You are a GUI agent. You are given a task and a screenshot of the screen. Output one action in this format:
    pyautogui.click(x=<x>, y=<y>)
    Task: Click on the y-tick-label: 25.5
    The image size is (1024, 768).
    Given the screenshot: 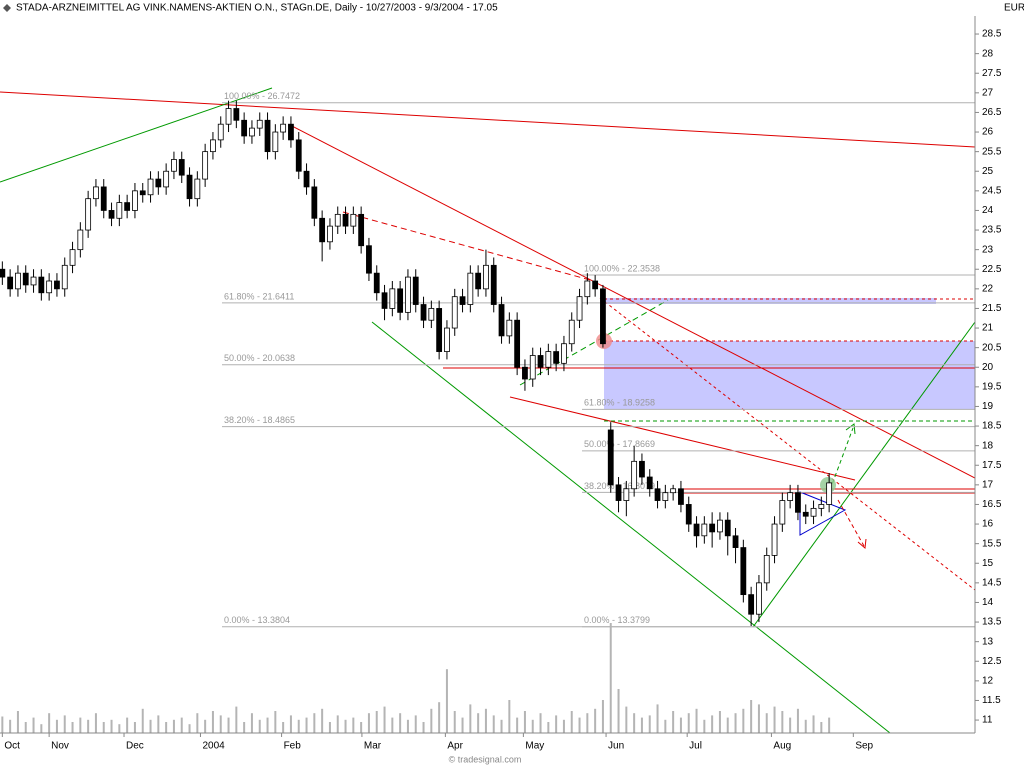 What is the action you would take?
    pyautogui.click(x=992, y=151)
    